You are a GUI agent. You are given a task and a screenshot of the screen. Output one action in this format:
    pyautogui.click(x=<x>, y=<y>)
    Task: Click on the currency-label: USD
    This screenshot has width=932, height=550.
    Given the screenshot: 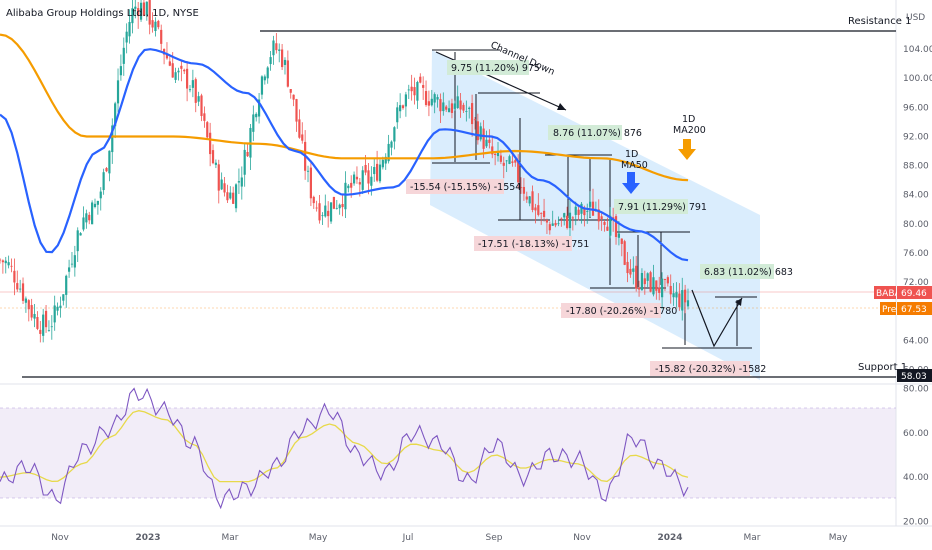 What is the action you would take?
    pyautogui.click(x=915, y=18)
    